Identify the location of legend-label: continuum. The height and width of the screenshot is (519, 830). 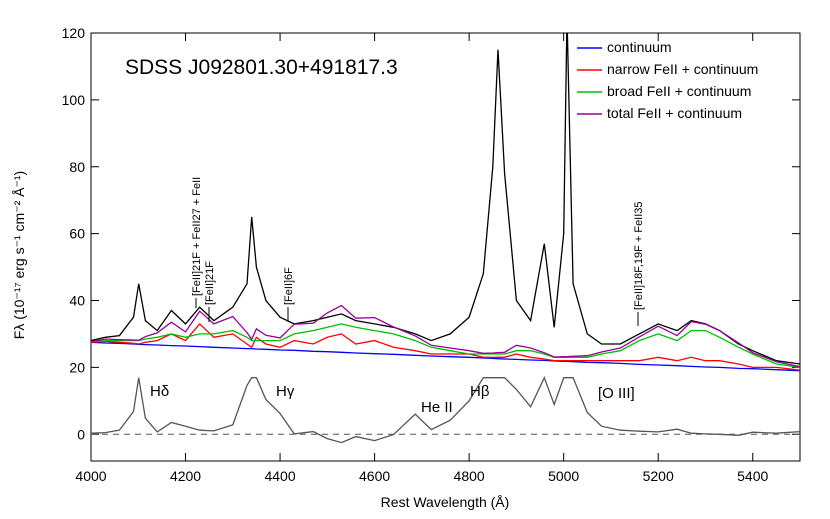
(639, 47).